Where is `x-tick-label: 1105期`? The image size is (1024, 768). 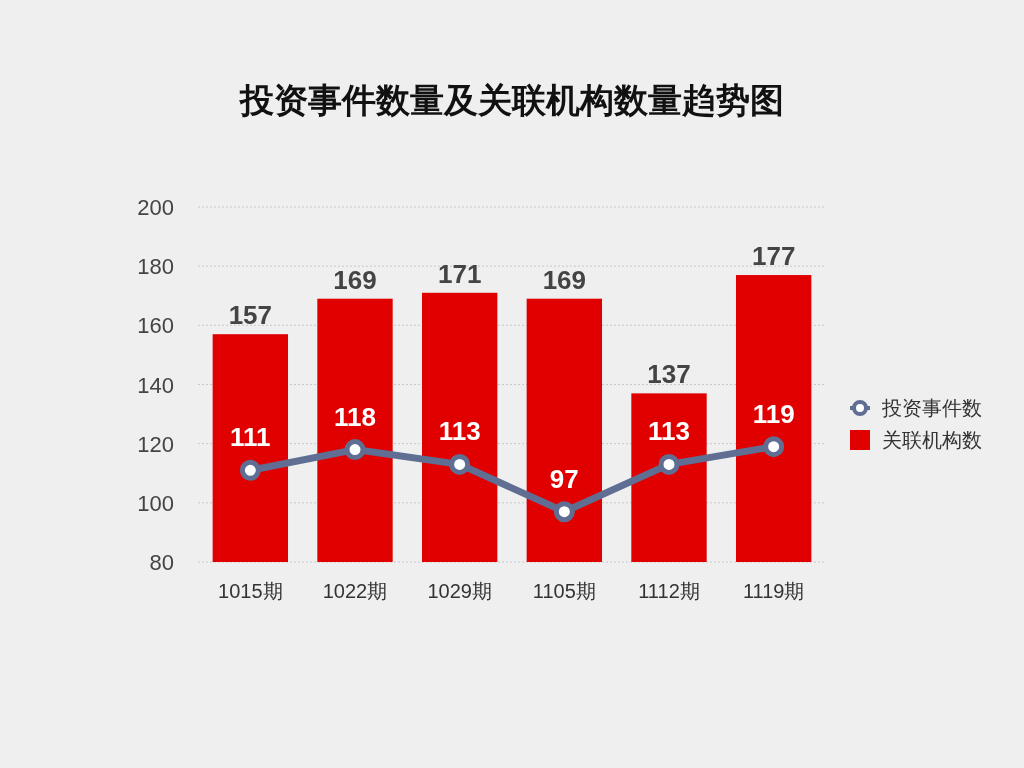
x-tick-label: 1105期 is located at coordinates (564, 591).